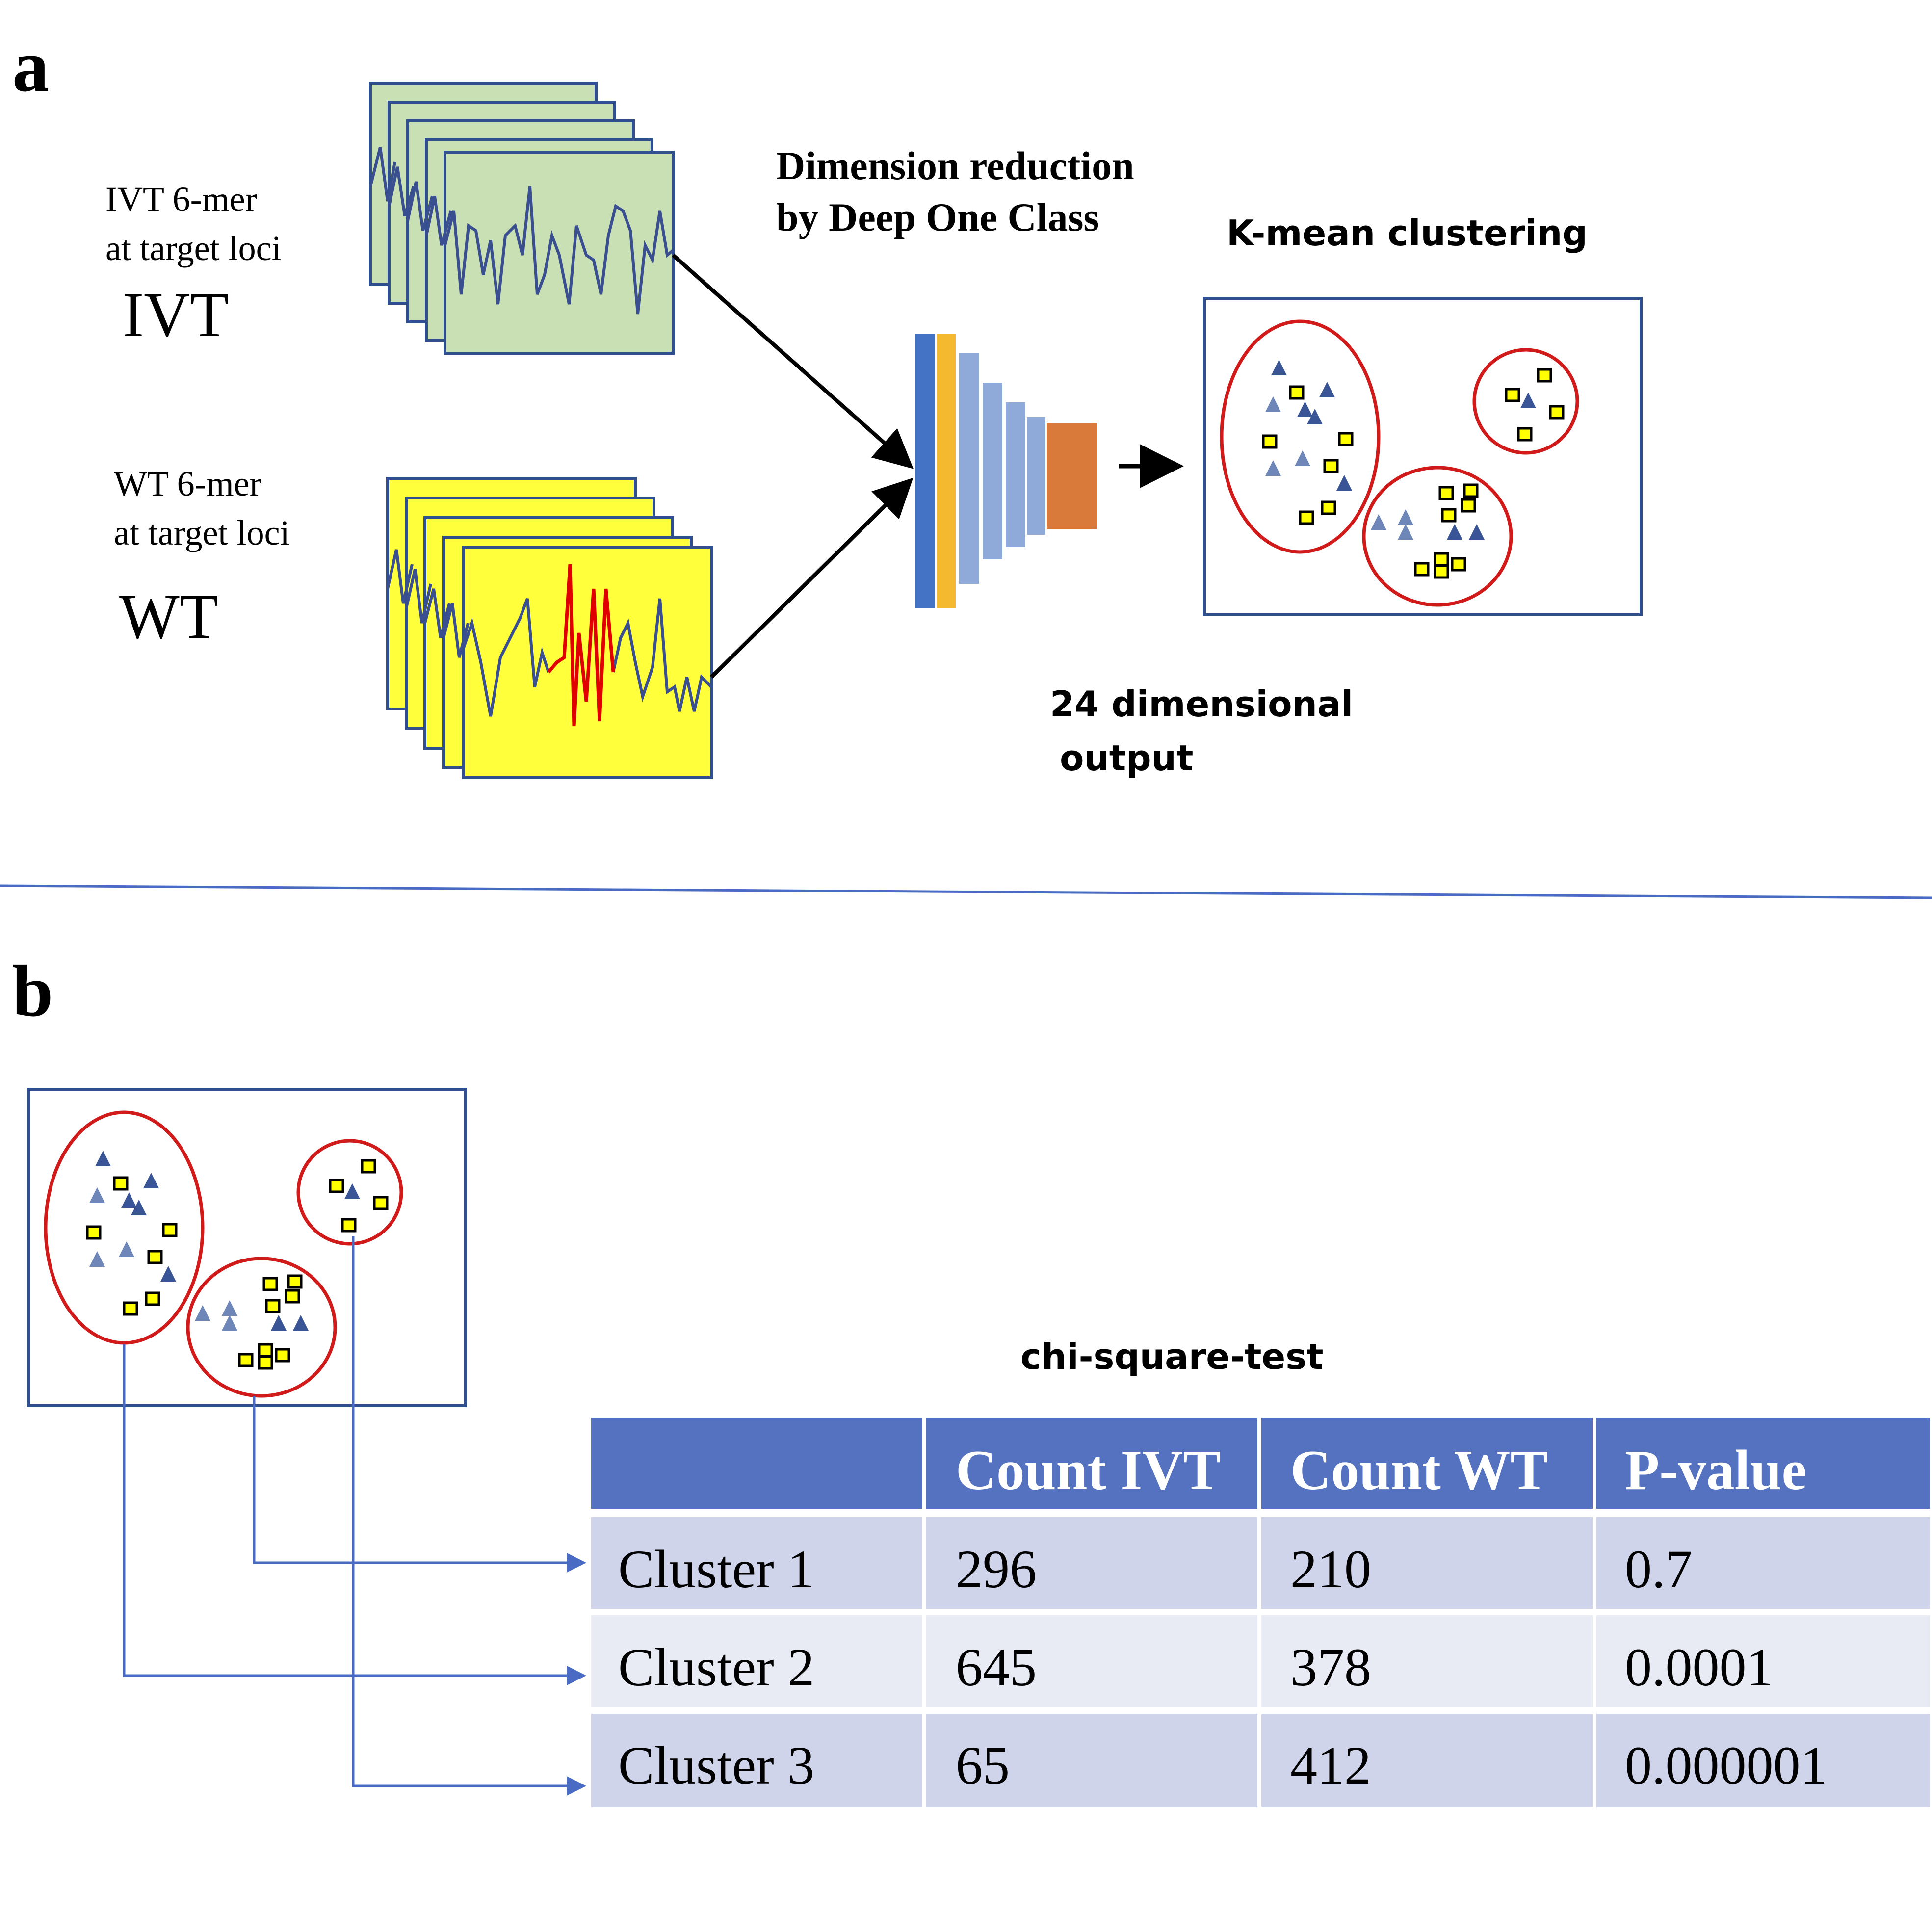 This screenshot has height=1915, width=1932. I want to click on cell-cluster-label: Cluster 2, so click(716, 1667).